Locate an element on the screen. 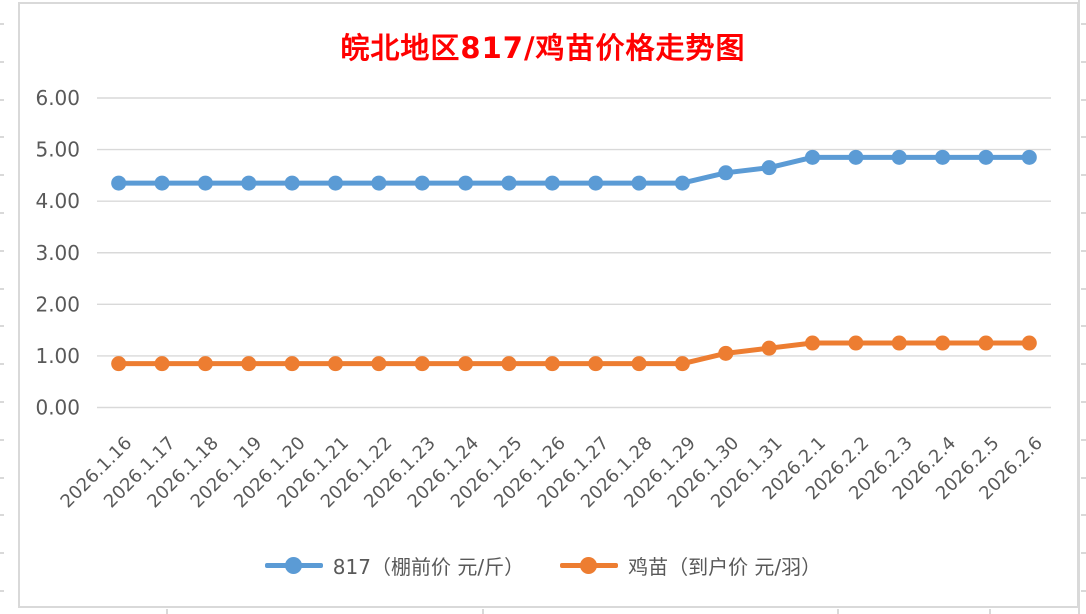 The height and width of the screenshot is (614, 1086). legend-label-817: 817（棚前价 元/斤） is located at coordinates (428, 567).